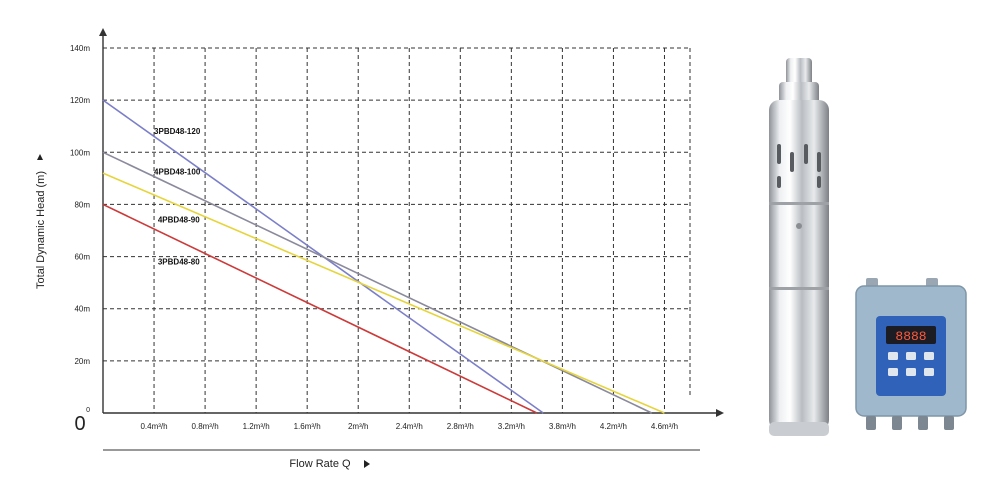  Describe the element at coordinates (82, 204) in the screenshot. I see `y-tick-label: 80m` at that location.